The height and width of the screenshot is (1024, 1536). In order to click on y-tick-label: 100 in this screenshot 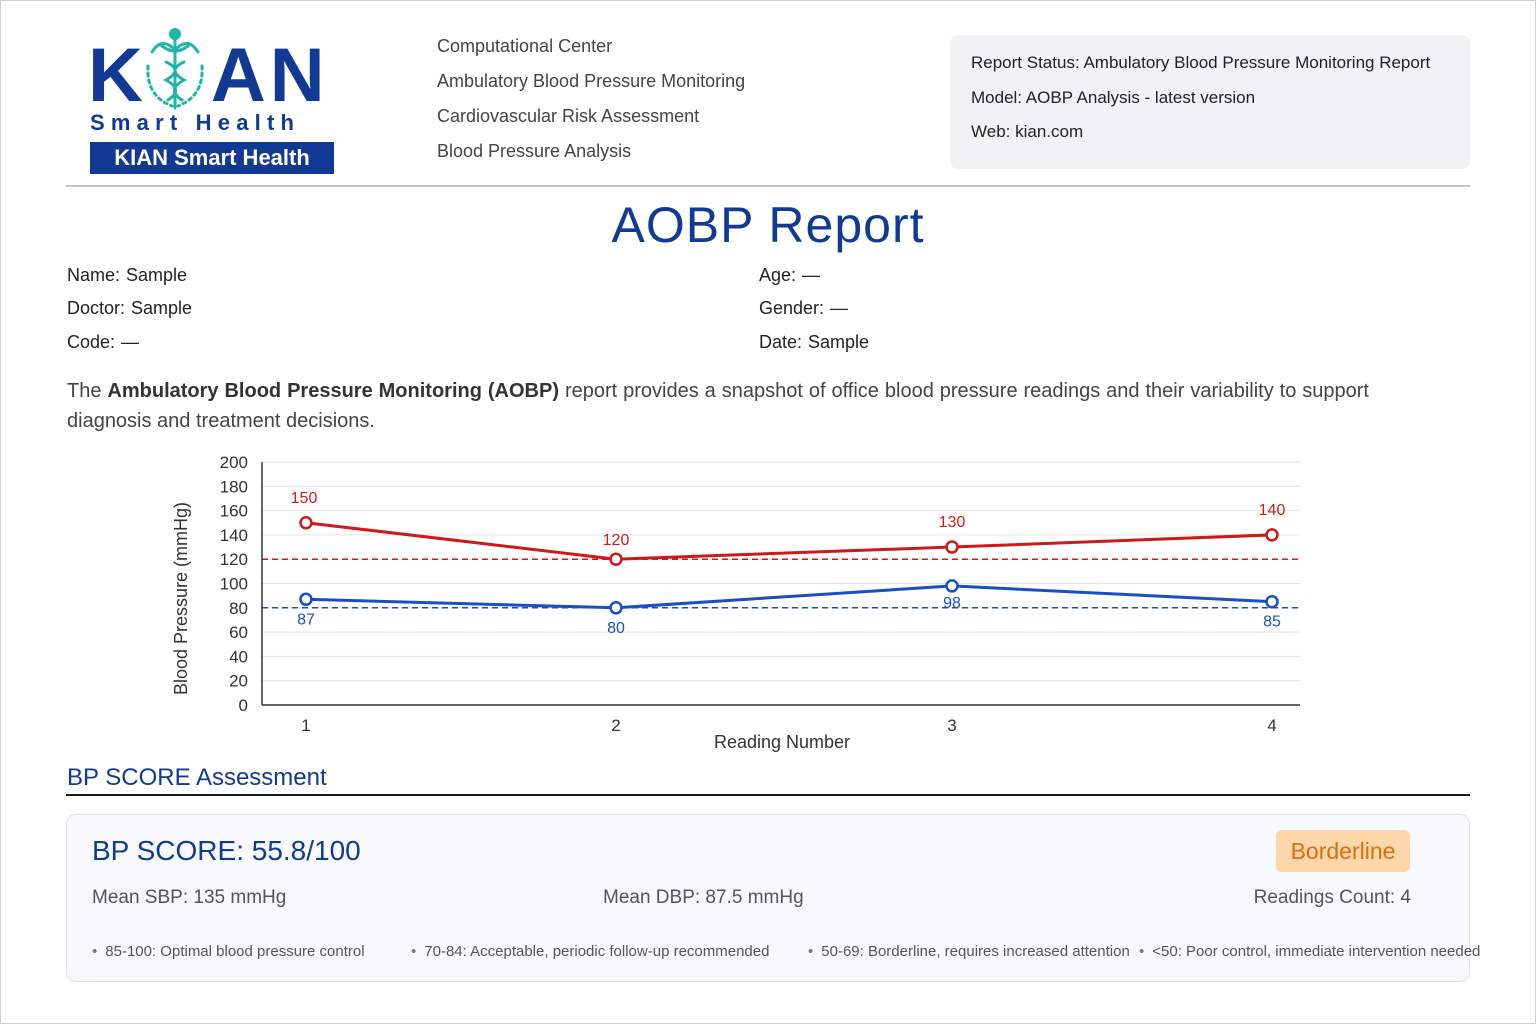, I will do `click(234, 584)`.